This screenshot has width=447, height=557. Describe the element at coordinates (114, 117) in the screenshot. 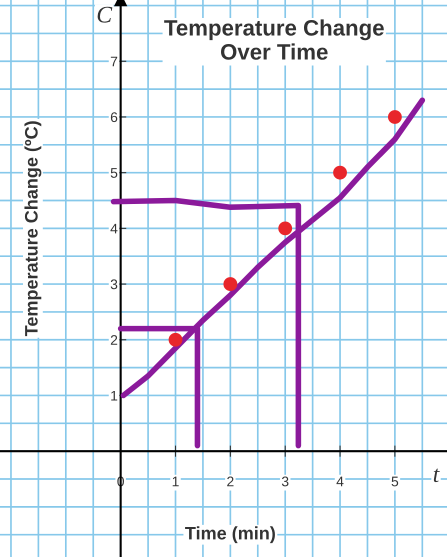

I see `y-tick-label: 6` at that location.